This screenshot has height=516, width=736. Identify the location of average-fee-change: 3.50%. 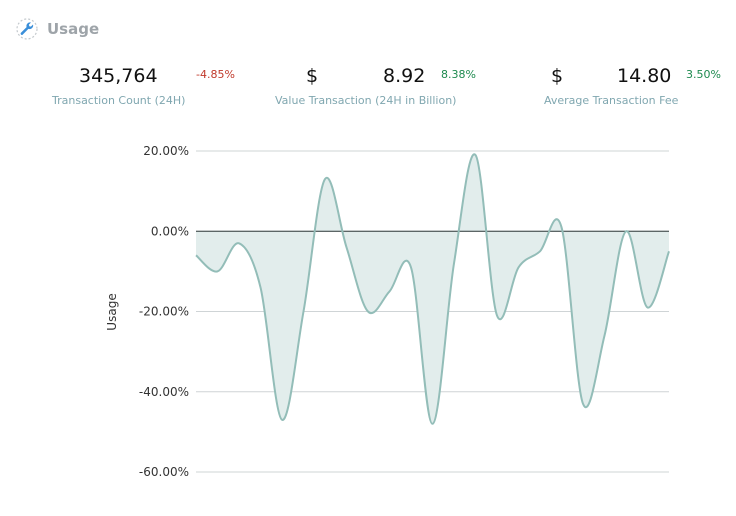
(703, 74).